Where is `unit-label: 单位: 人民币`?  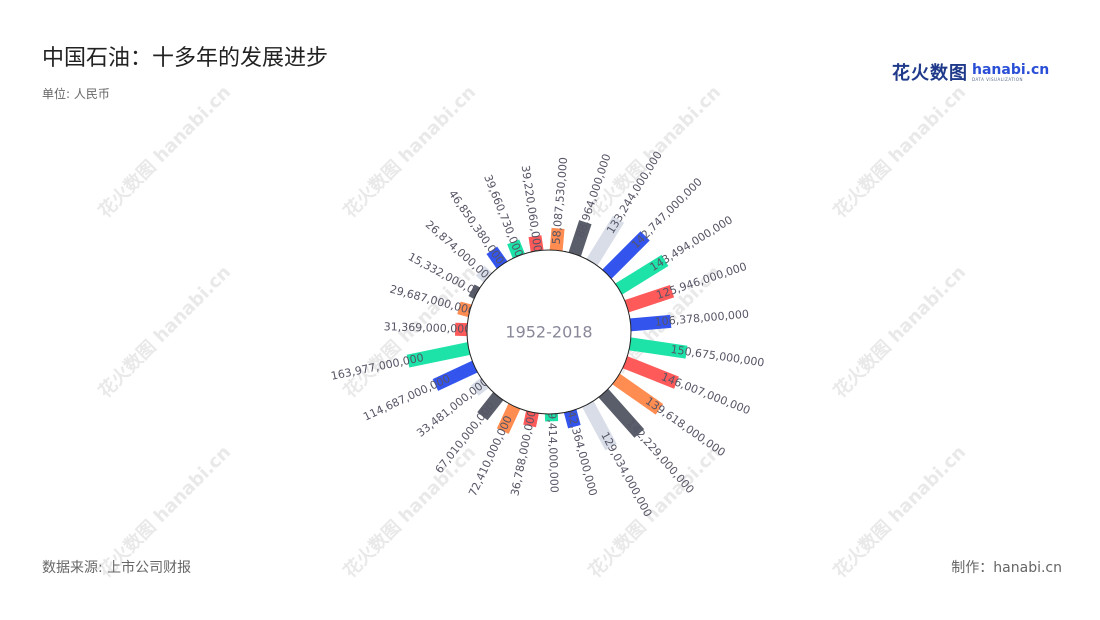 unit-label: 单位: 人民币 is located at coordinates (76, 94).